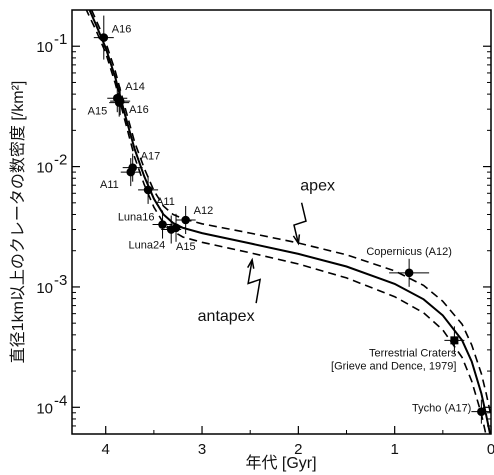 This screenshot has width=494, height=475. What do you see at coordinates (280, 463) in the screenshot?
I see `x-axis-title: 年代 [Gyr]` at bounding box center [280, 463].